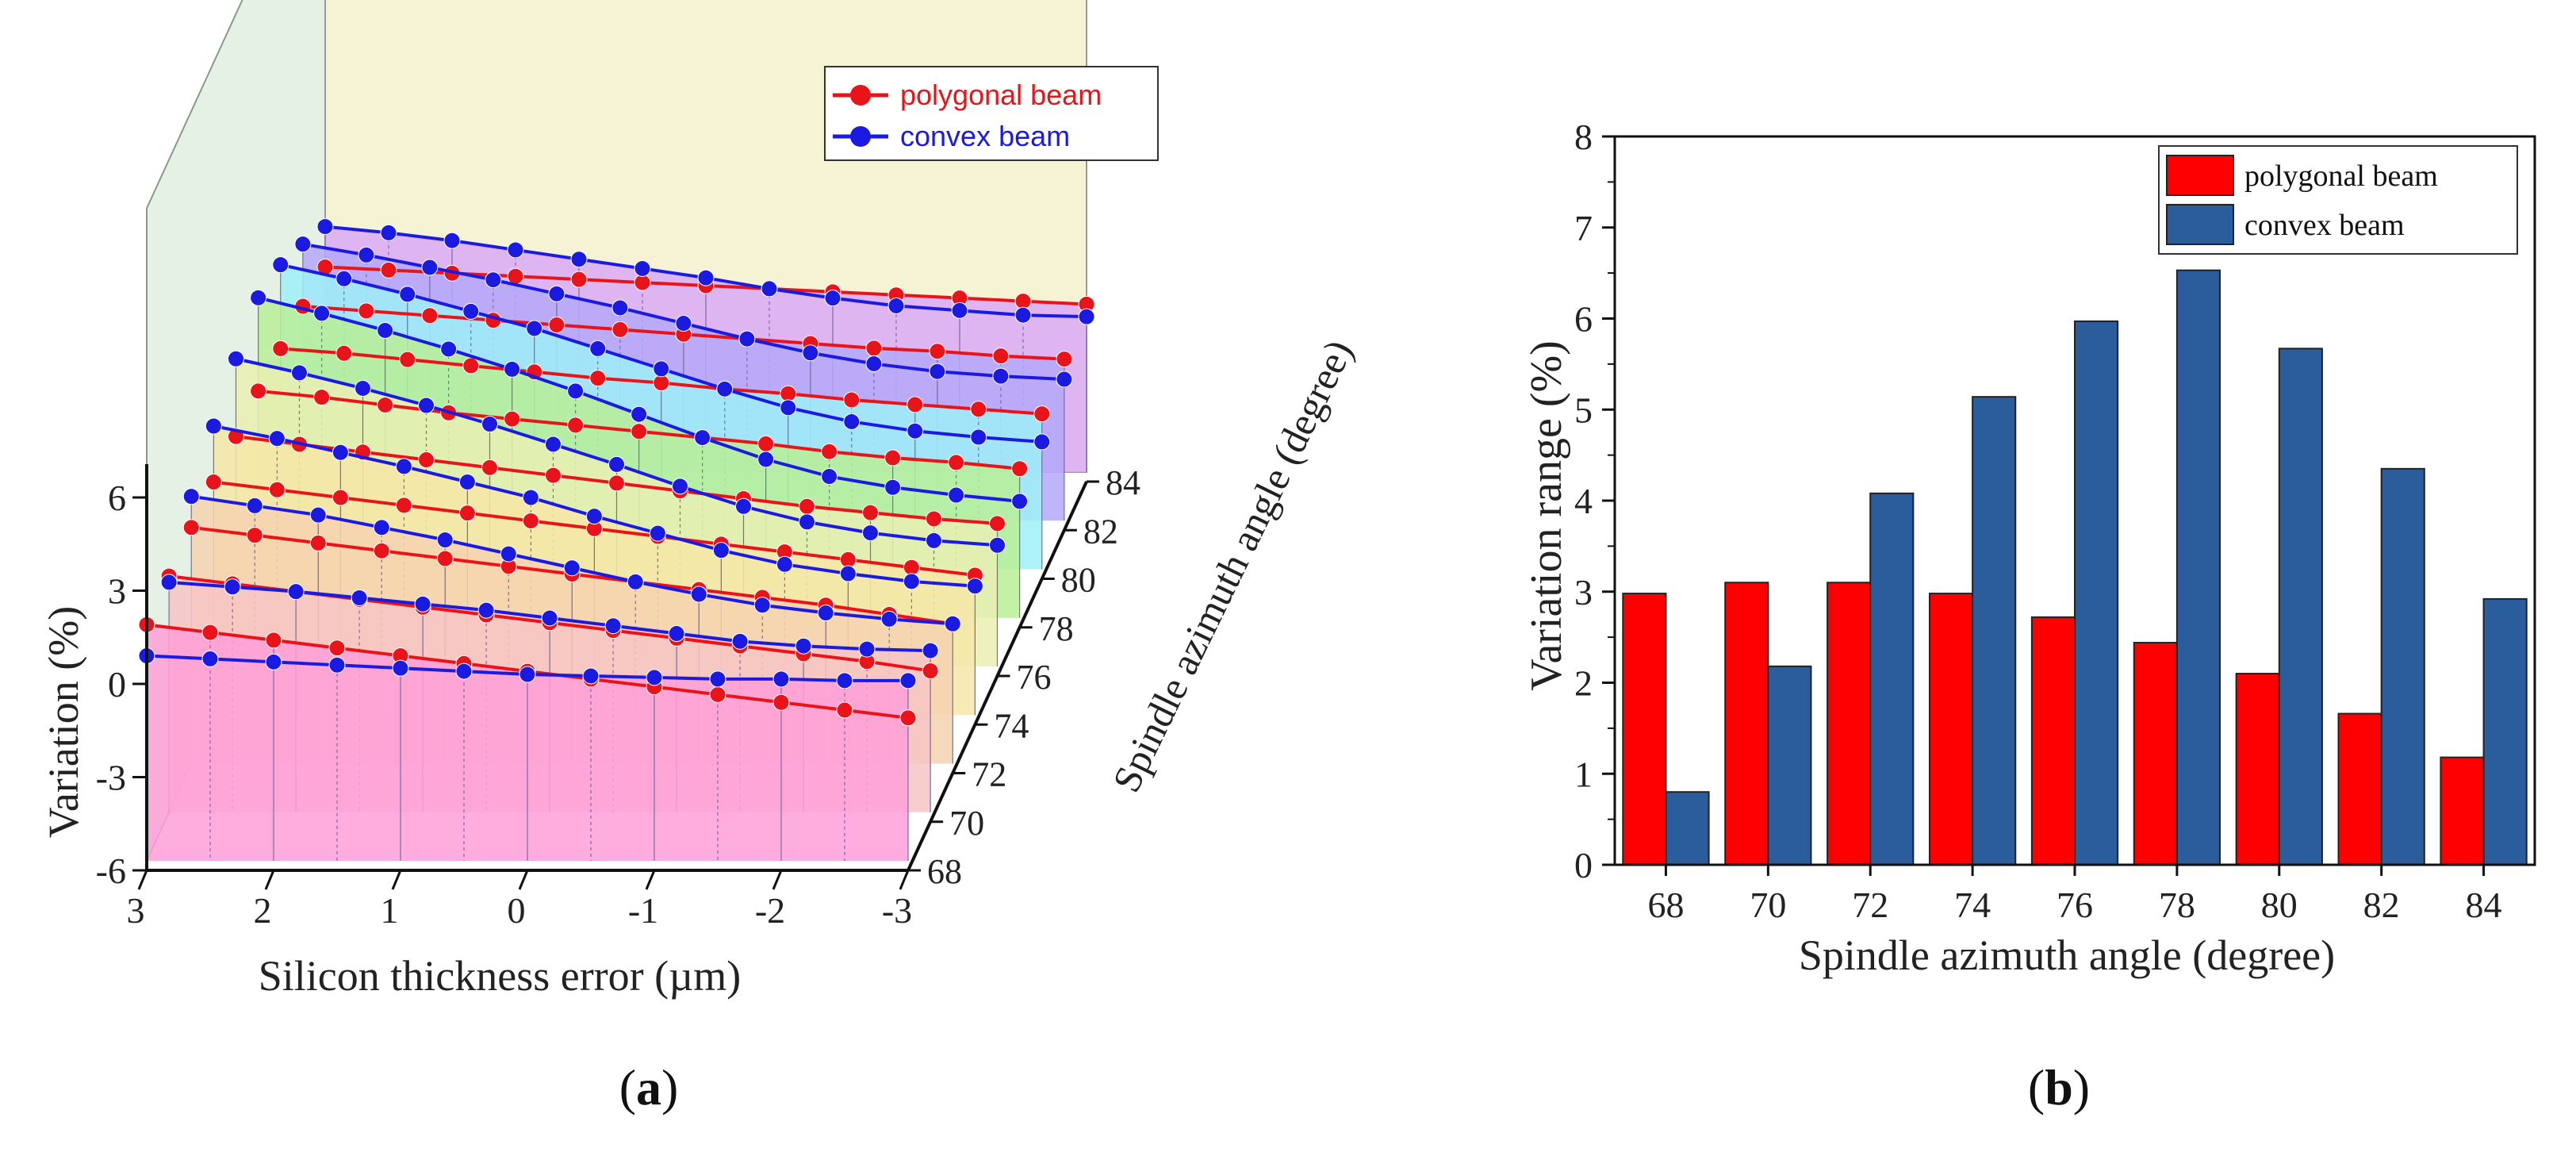 The image size is (2576, 1152). Describe the element at coordinates (967, 823) in the screenshot. I see `z-tick-label: 70` at that location.